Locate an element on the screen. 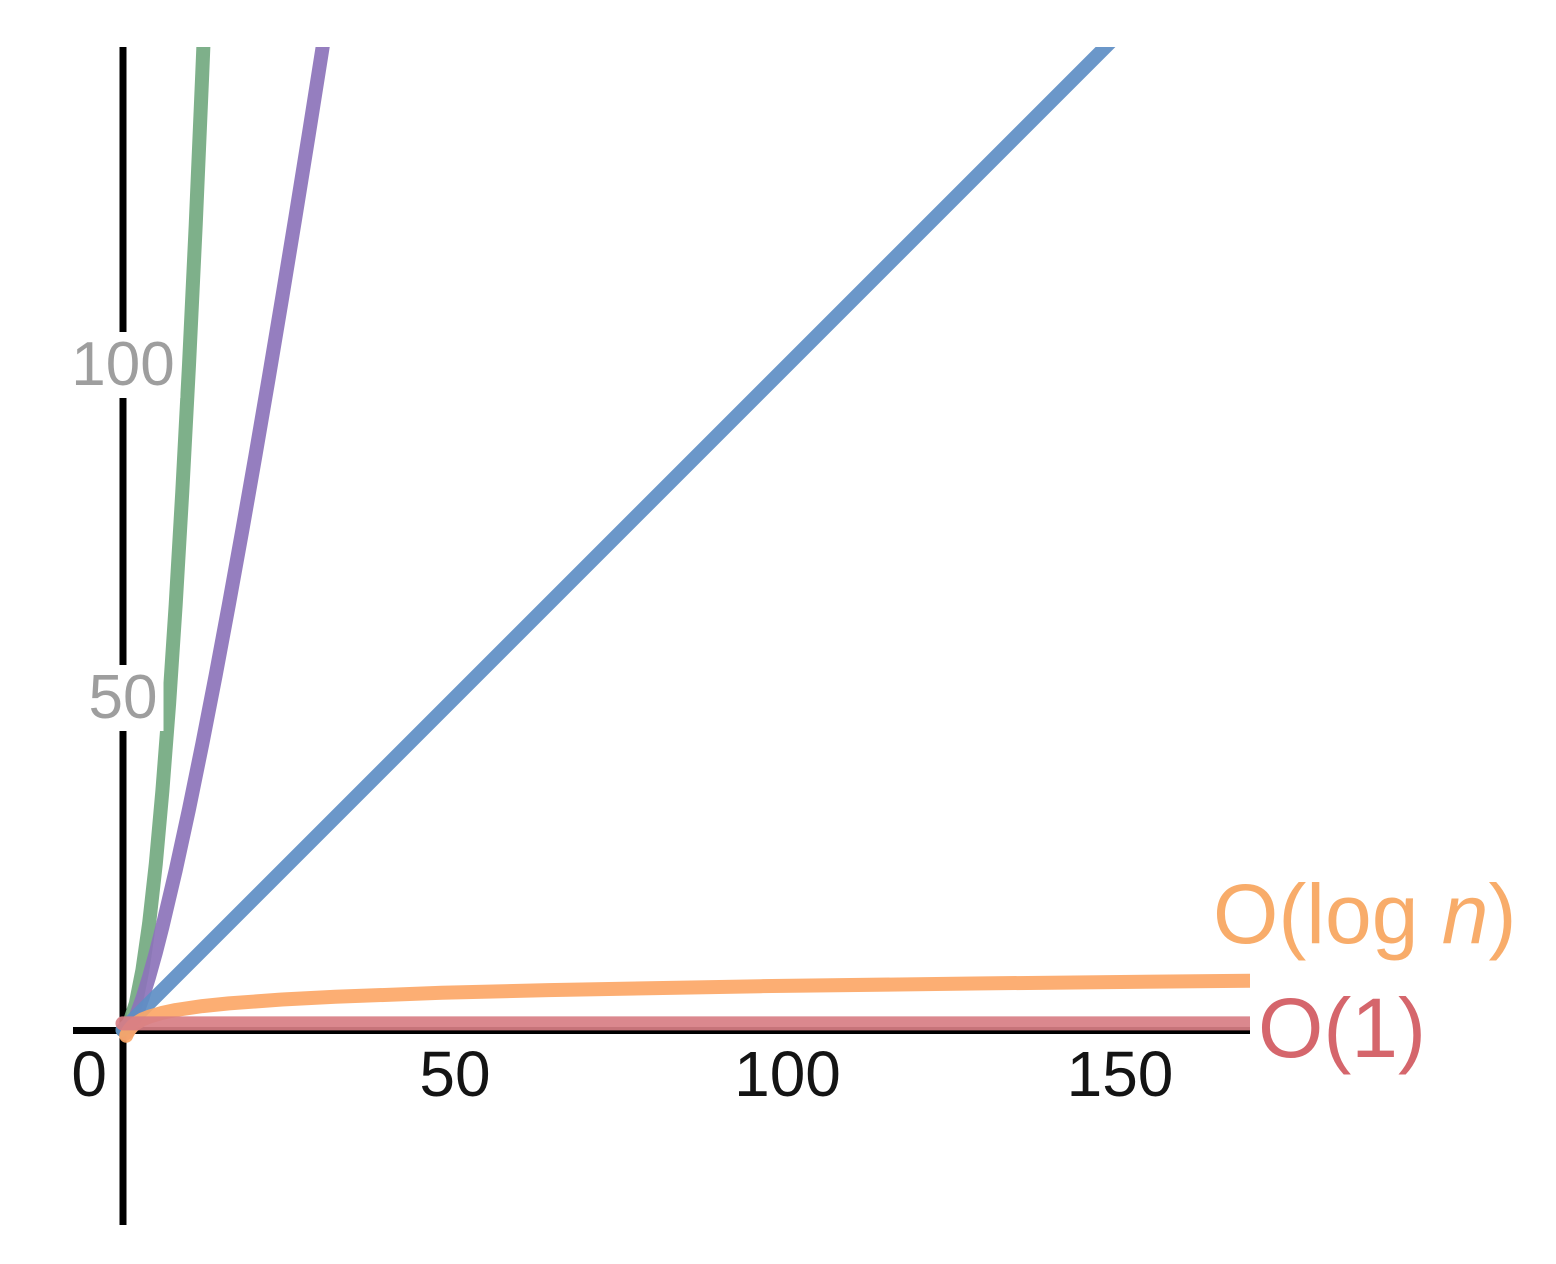  curve-label-o-log-n: O(log n) is located at coordinates (1364, 914).